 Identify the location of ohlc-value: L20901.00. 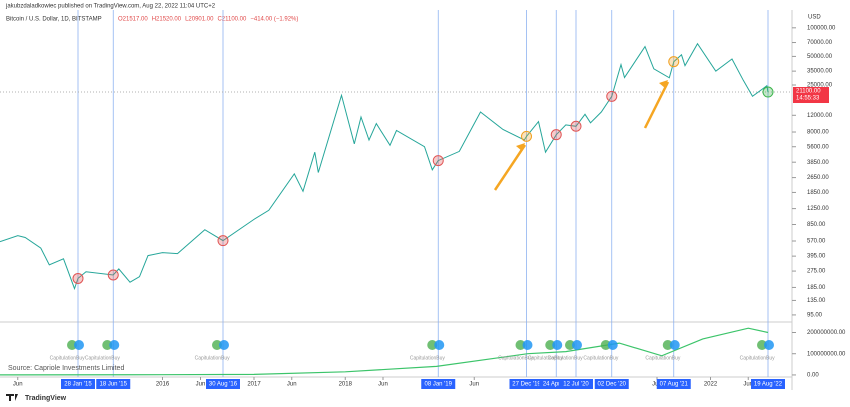
(199, 20).